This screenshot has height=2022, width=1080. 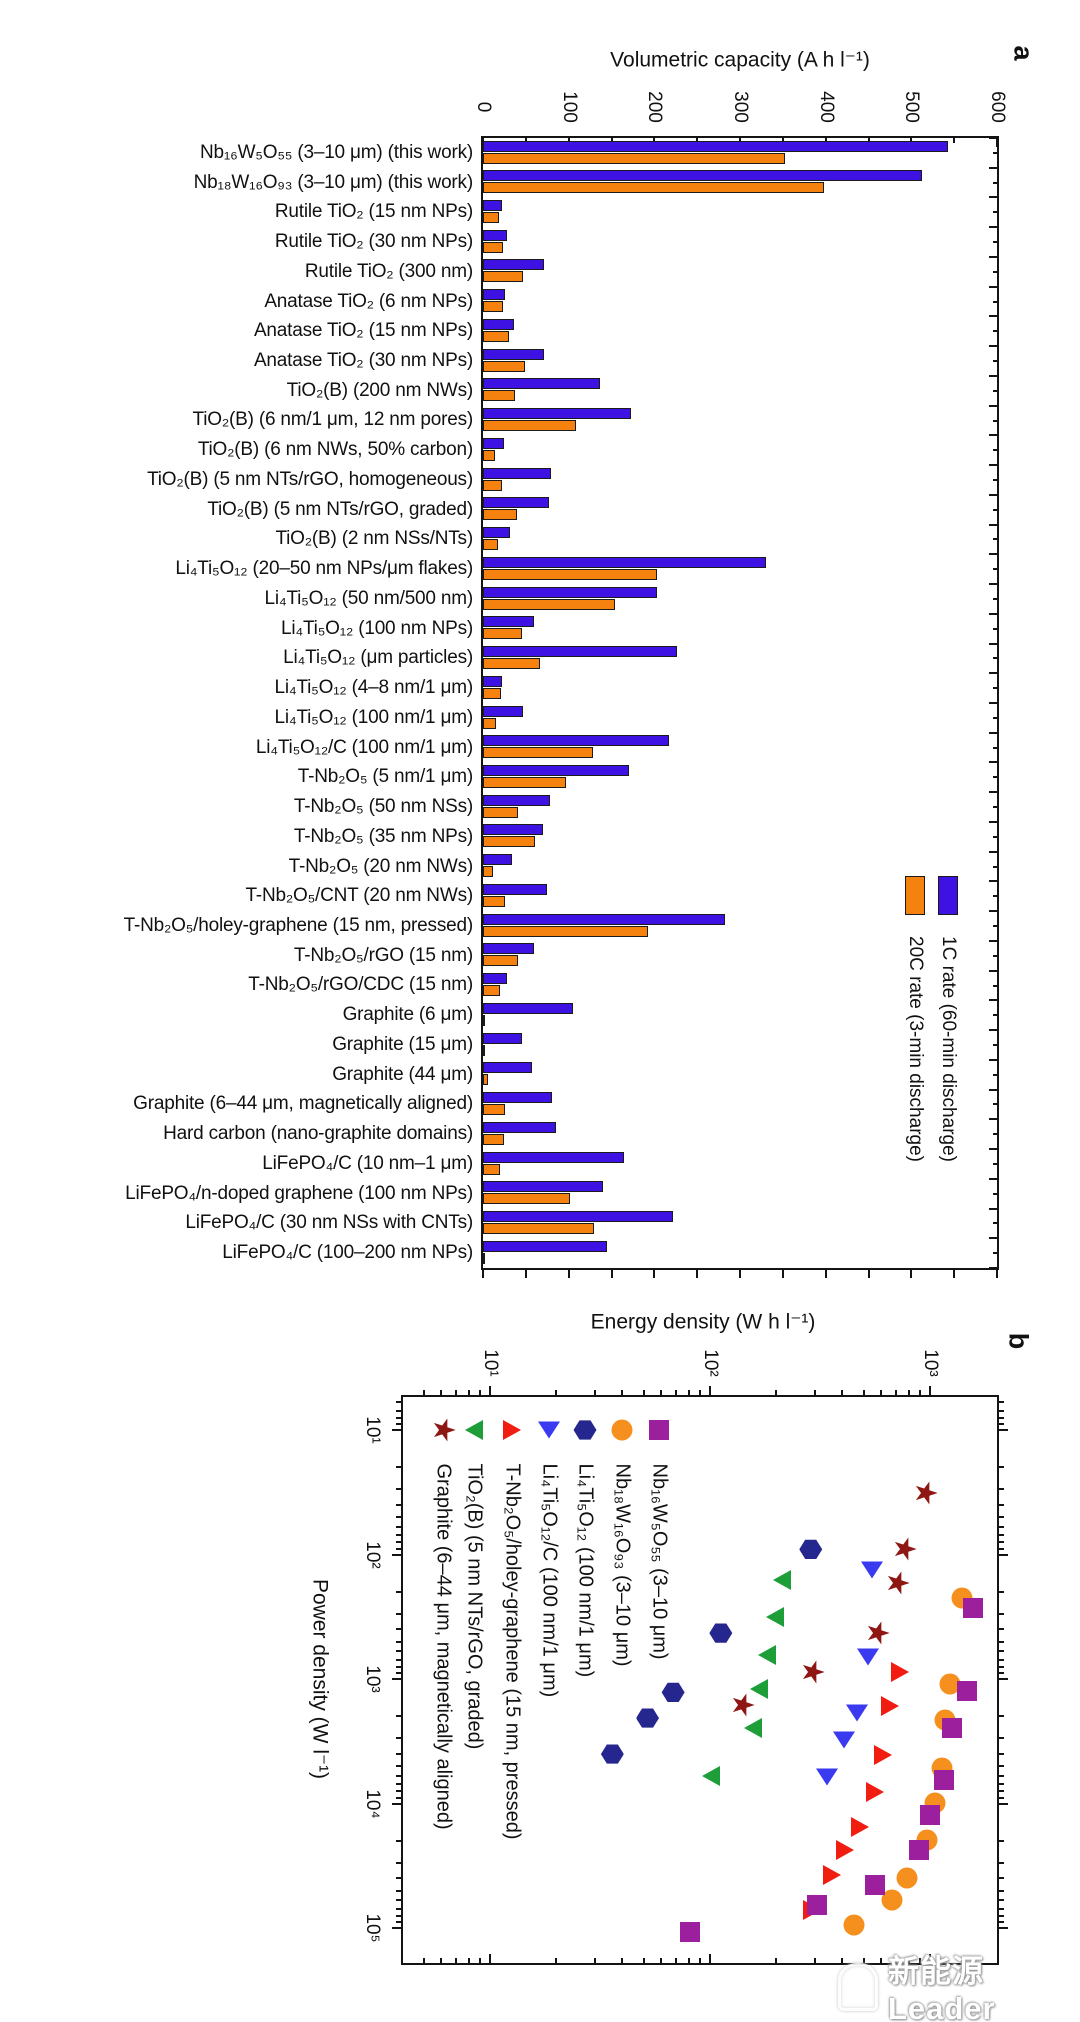 I want to click on bar-label: TiO₂(B) (2 nm NSs/NTs), so click(x=374, y=539).